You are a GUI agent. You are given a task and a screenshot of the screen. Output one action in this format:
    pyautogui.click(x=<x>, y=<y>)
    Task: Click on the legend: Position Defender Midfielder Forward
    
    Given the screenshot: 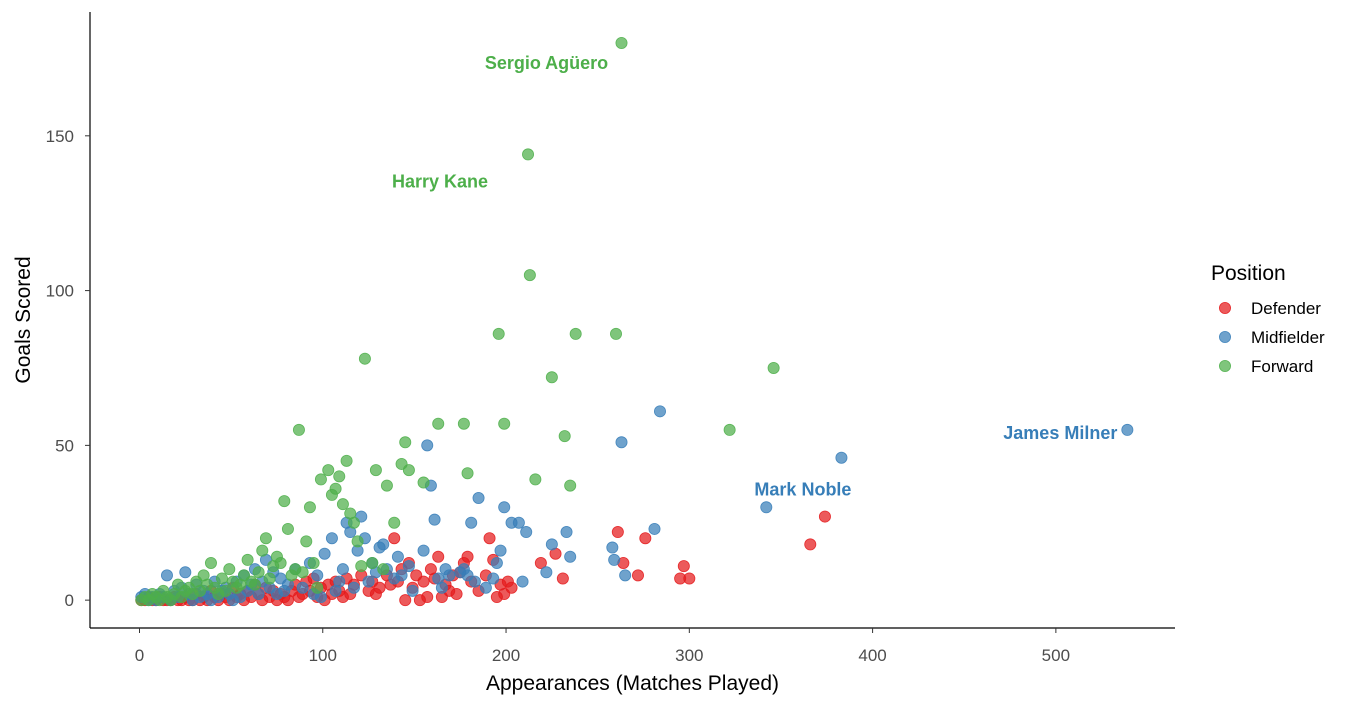 What is the action you would take?
    pyautogui.click(x=1268, y=319)
    